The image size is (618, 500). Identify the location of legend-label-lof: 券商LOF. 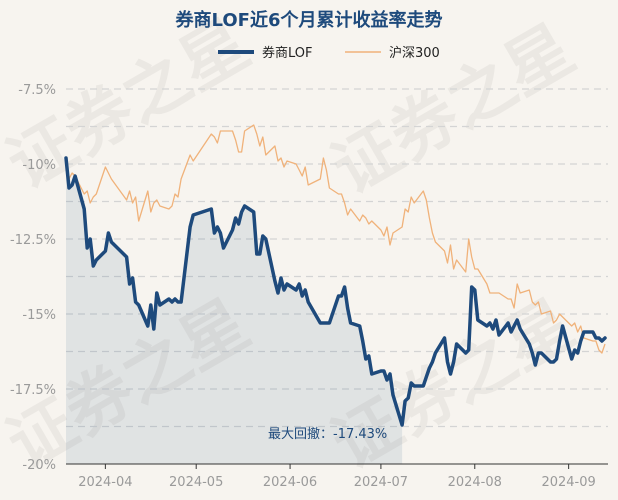
(287, 53).